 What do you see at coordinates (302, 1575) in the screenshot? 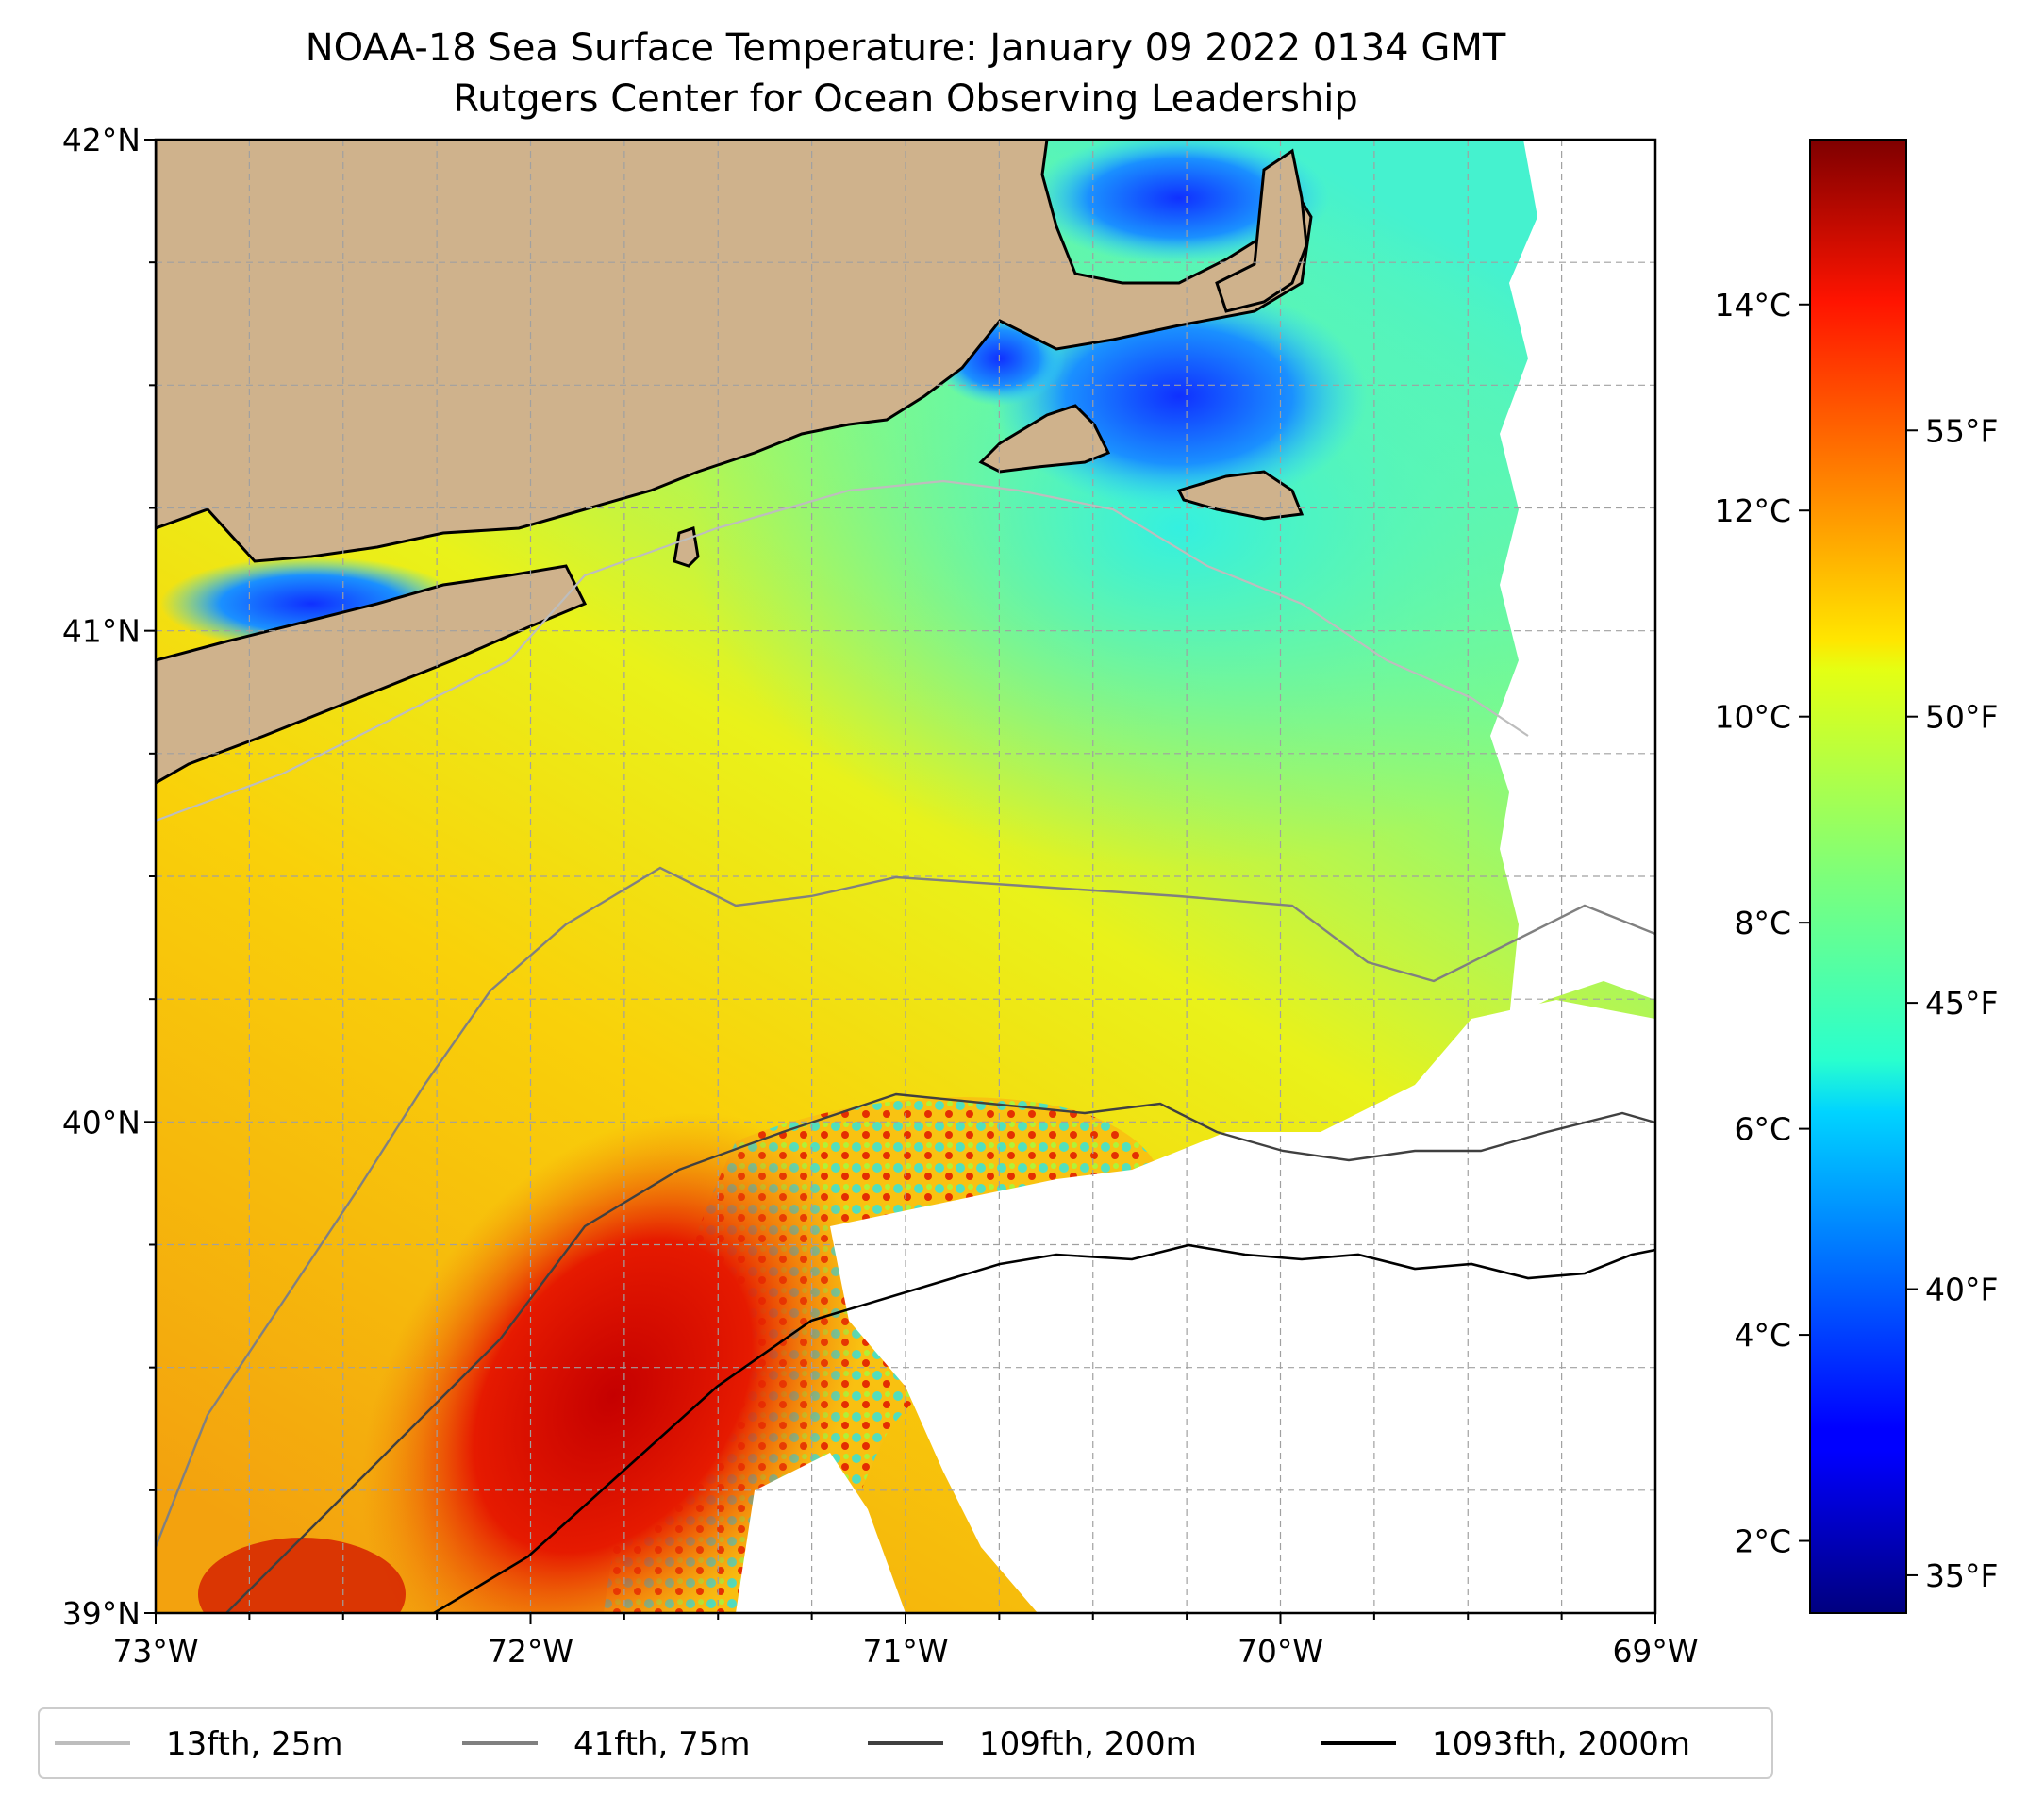
I see `warm-core-south` at bounding box center [302, 1575].